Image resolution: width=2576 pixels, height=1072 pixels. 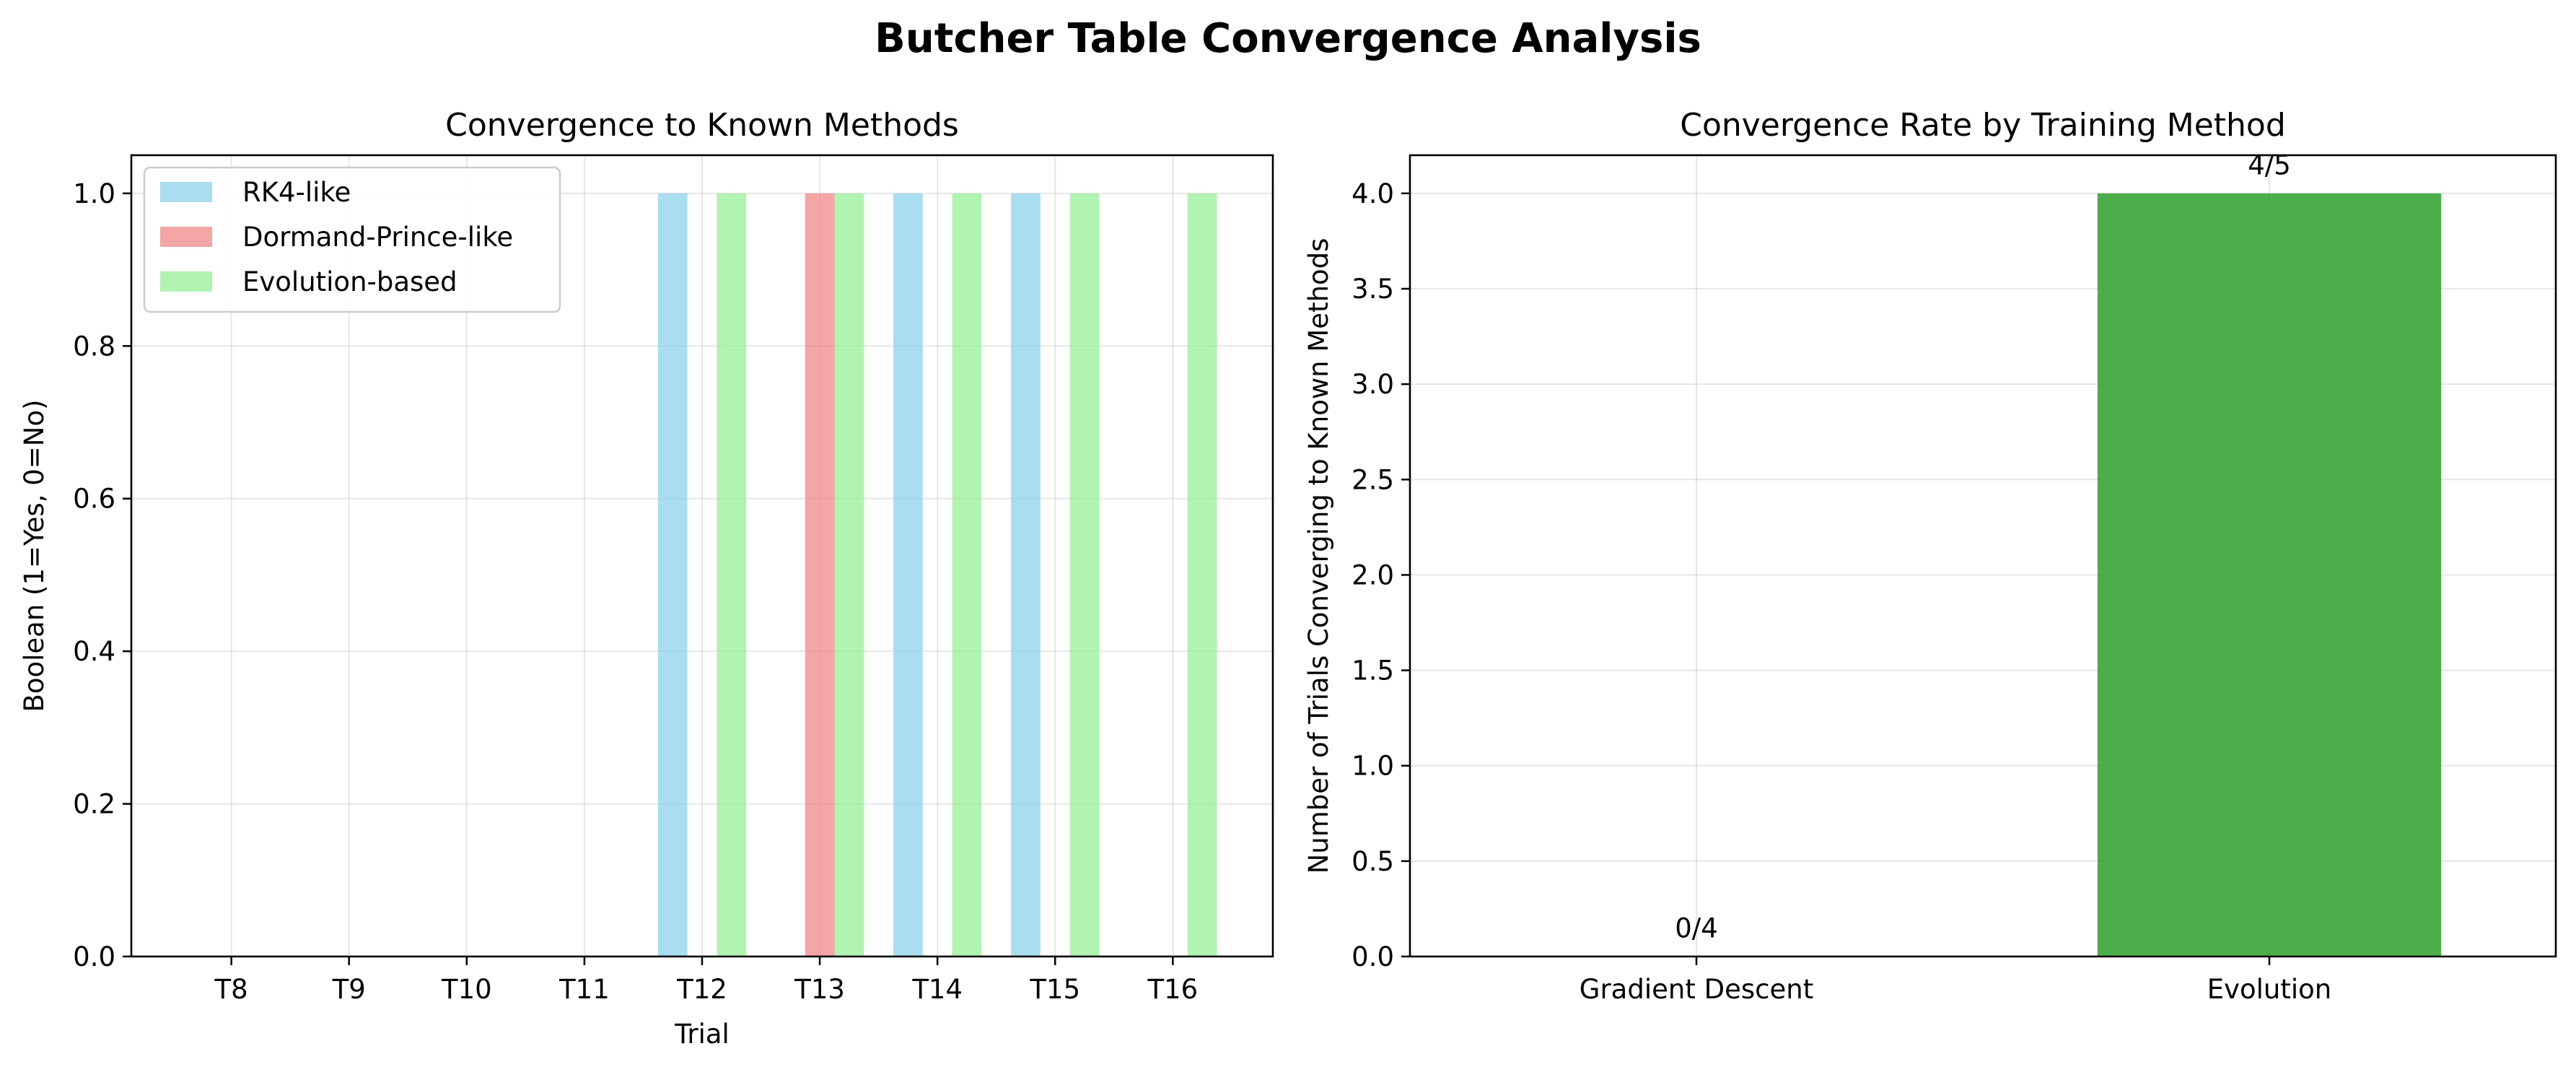 I want to click on left-y-tick-label: 1.0, so click(x=94, y=193).